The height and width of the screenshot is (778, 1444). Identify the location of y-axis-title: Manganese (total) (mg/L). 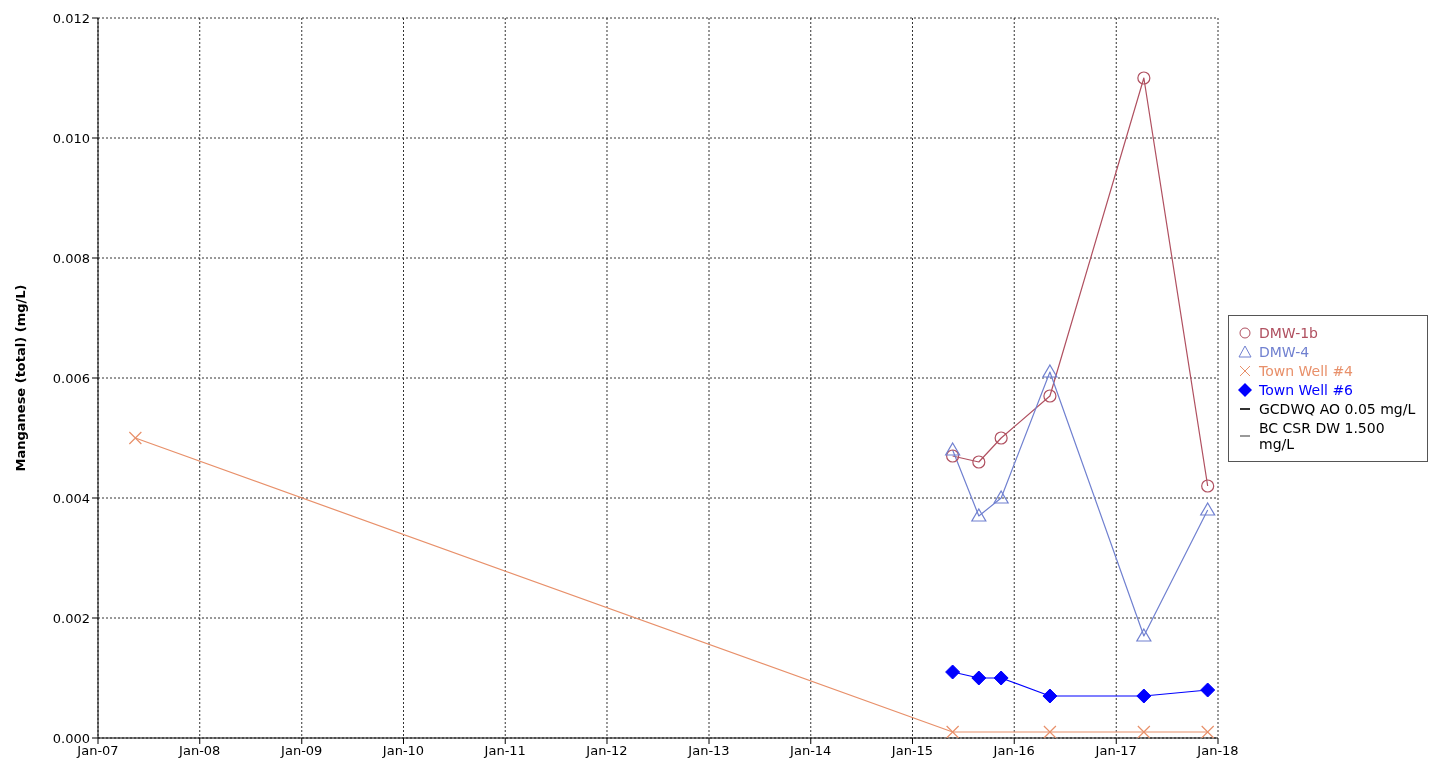
(20, 378).